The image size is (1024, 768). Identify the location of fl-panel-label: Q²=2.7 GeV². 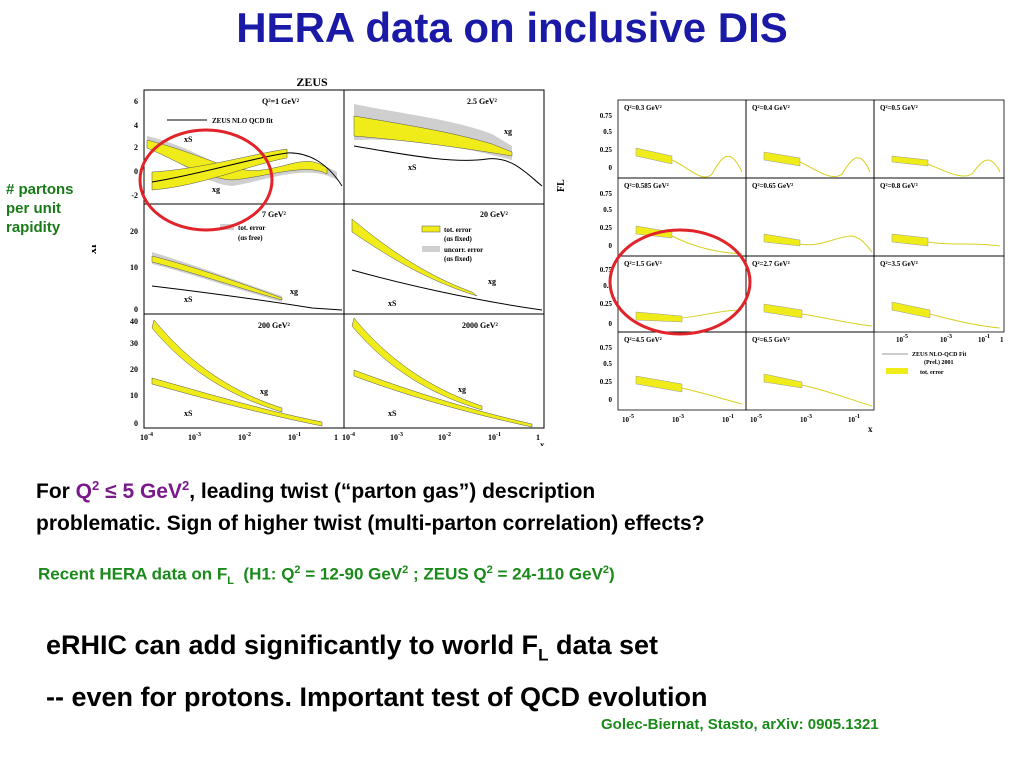
(771, 264).